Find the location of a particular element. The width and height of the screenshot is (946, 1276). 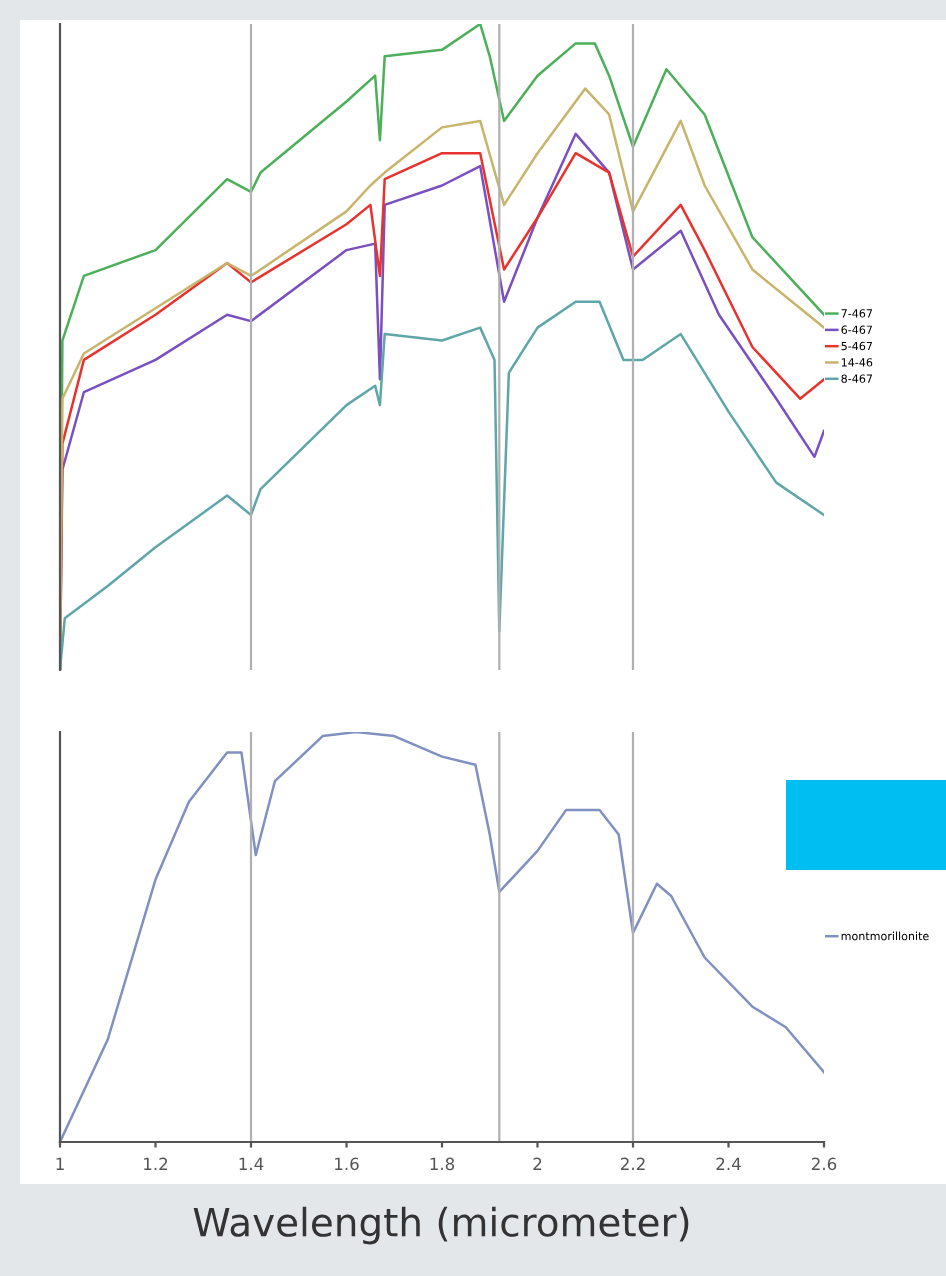

x-tick-label: 2.4 is located at coordinates (728, 1163).